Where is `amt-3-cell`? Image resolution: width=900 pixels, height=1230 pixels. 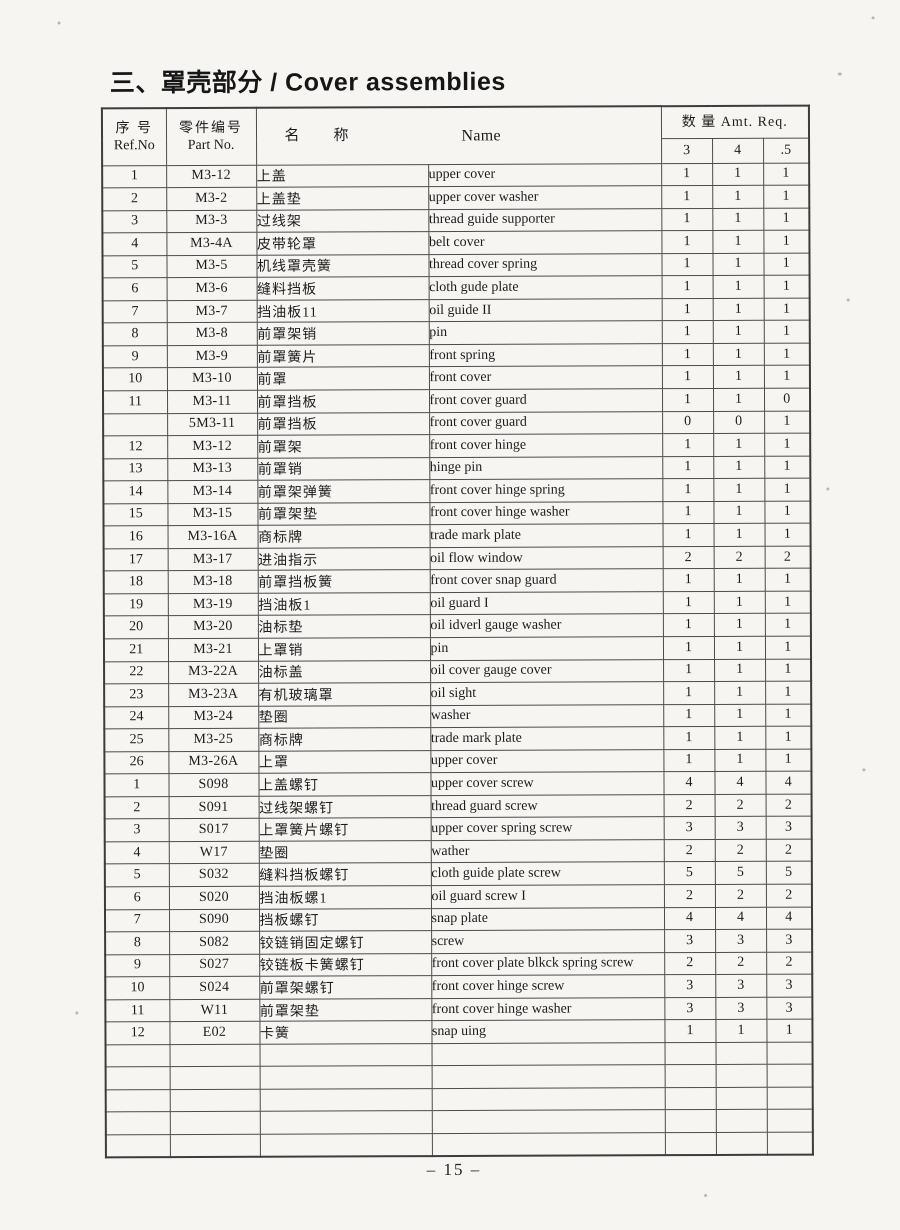 amt-3-cell is located at coordinates (690, 1099).